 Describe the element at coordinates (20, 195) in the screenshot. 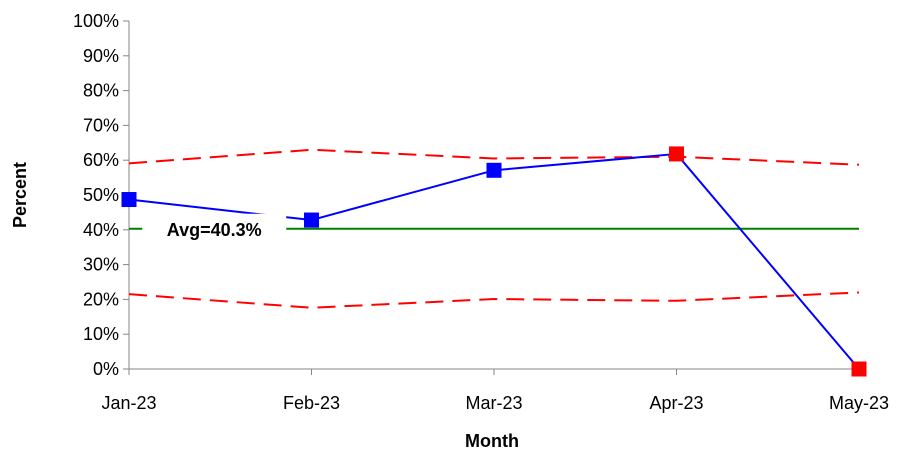

I see `y-axis-title: Percent` at that location.